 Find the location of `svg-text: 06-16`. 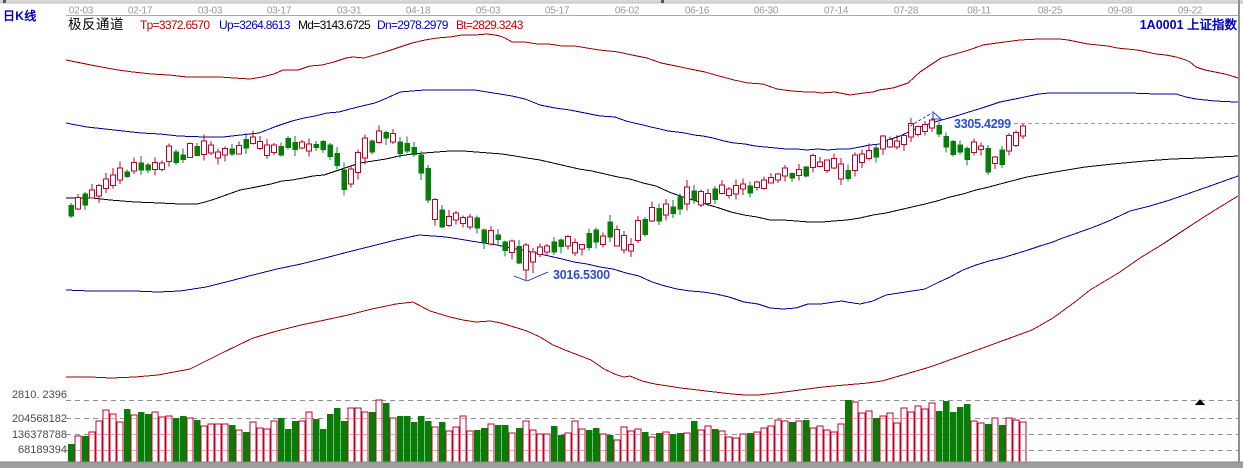

svg-text: 06-16 is located at coordinates (697, 11).